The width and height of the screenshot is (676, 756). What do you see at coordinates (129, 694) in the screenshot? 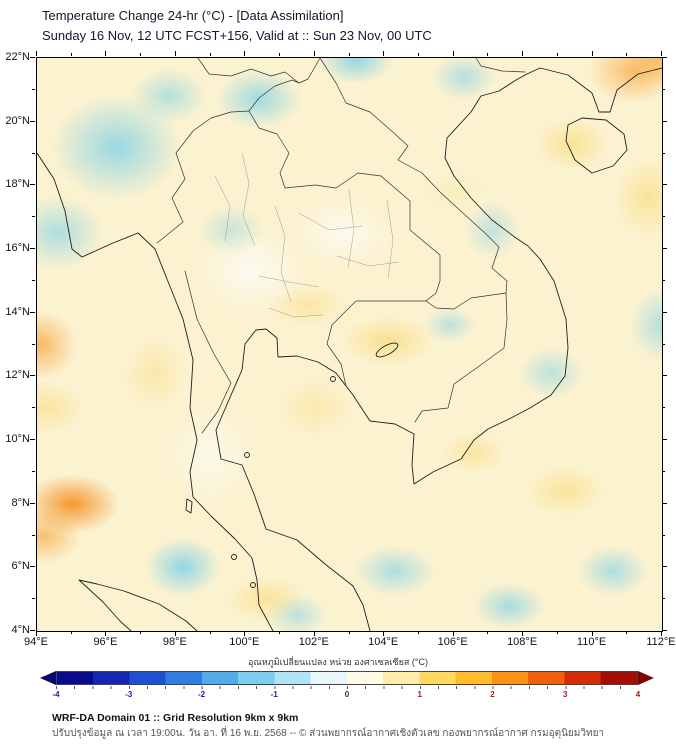
I see `colorbar-tick-label: -3` at bounding box center [129, 694].